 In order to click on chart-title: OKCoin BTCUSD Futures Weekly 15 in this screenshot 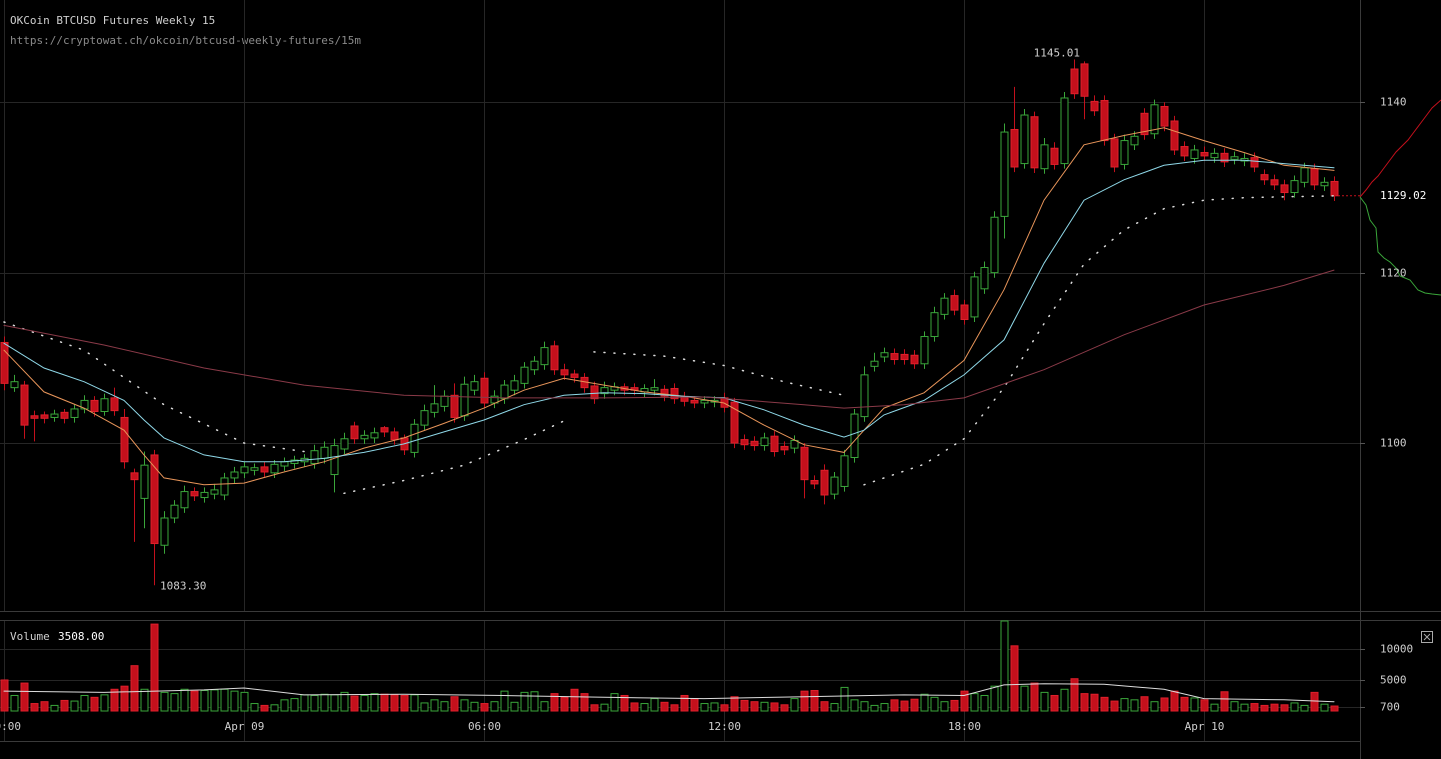, I will do `click(112, 20)`.